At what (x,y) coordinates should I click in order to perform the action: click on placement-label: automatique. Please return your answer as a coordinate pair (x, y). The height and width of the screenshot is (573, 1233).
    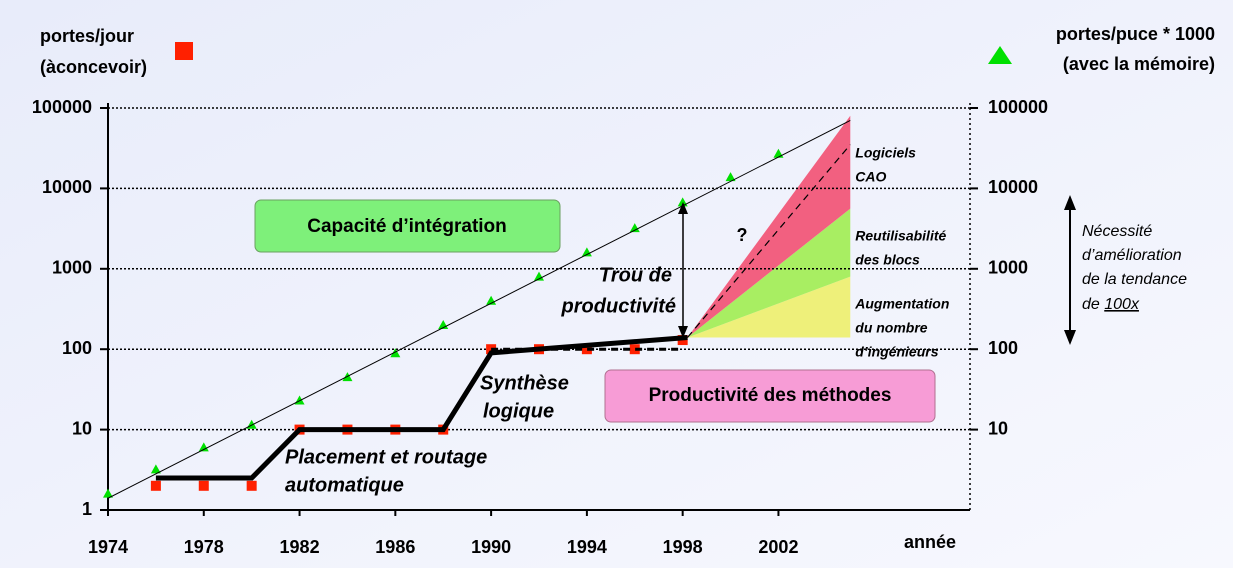
    Looking at the image, I should click on (344, 485).